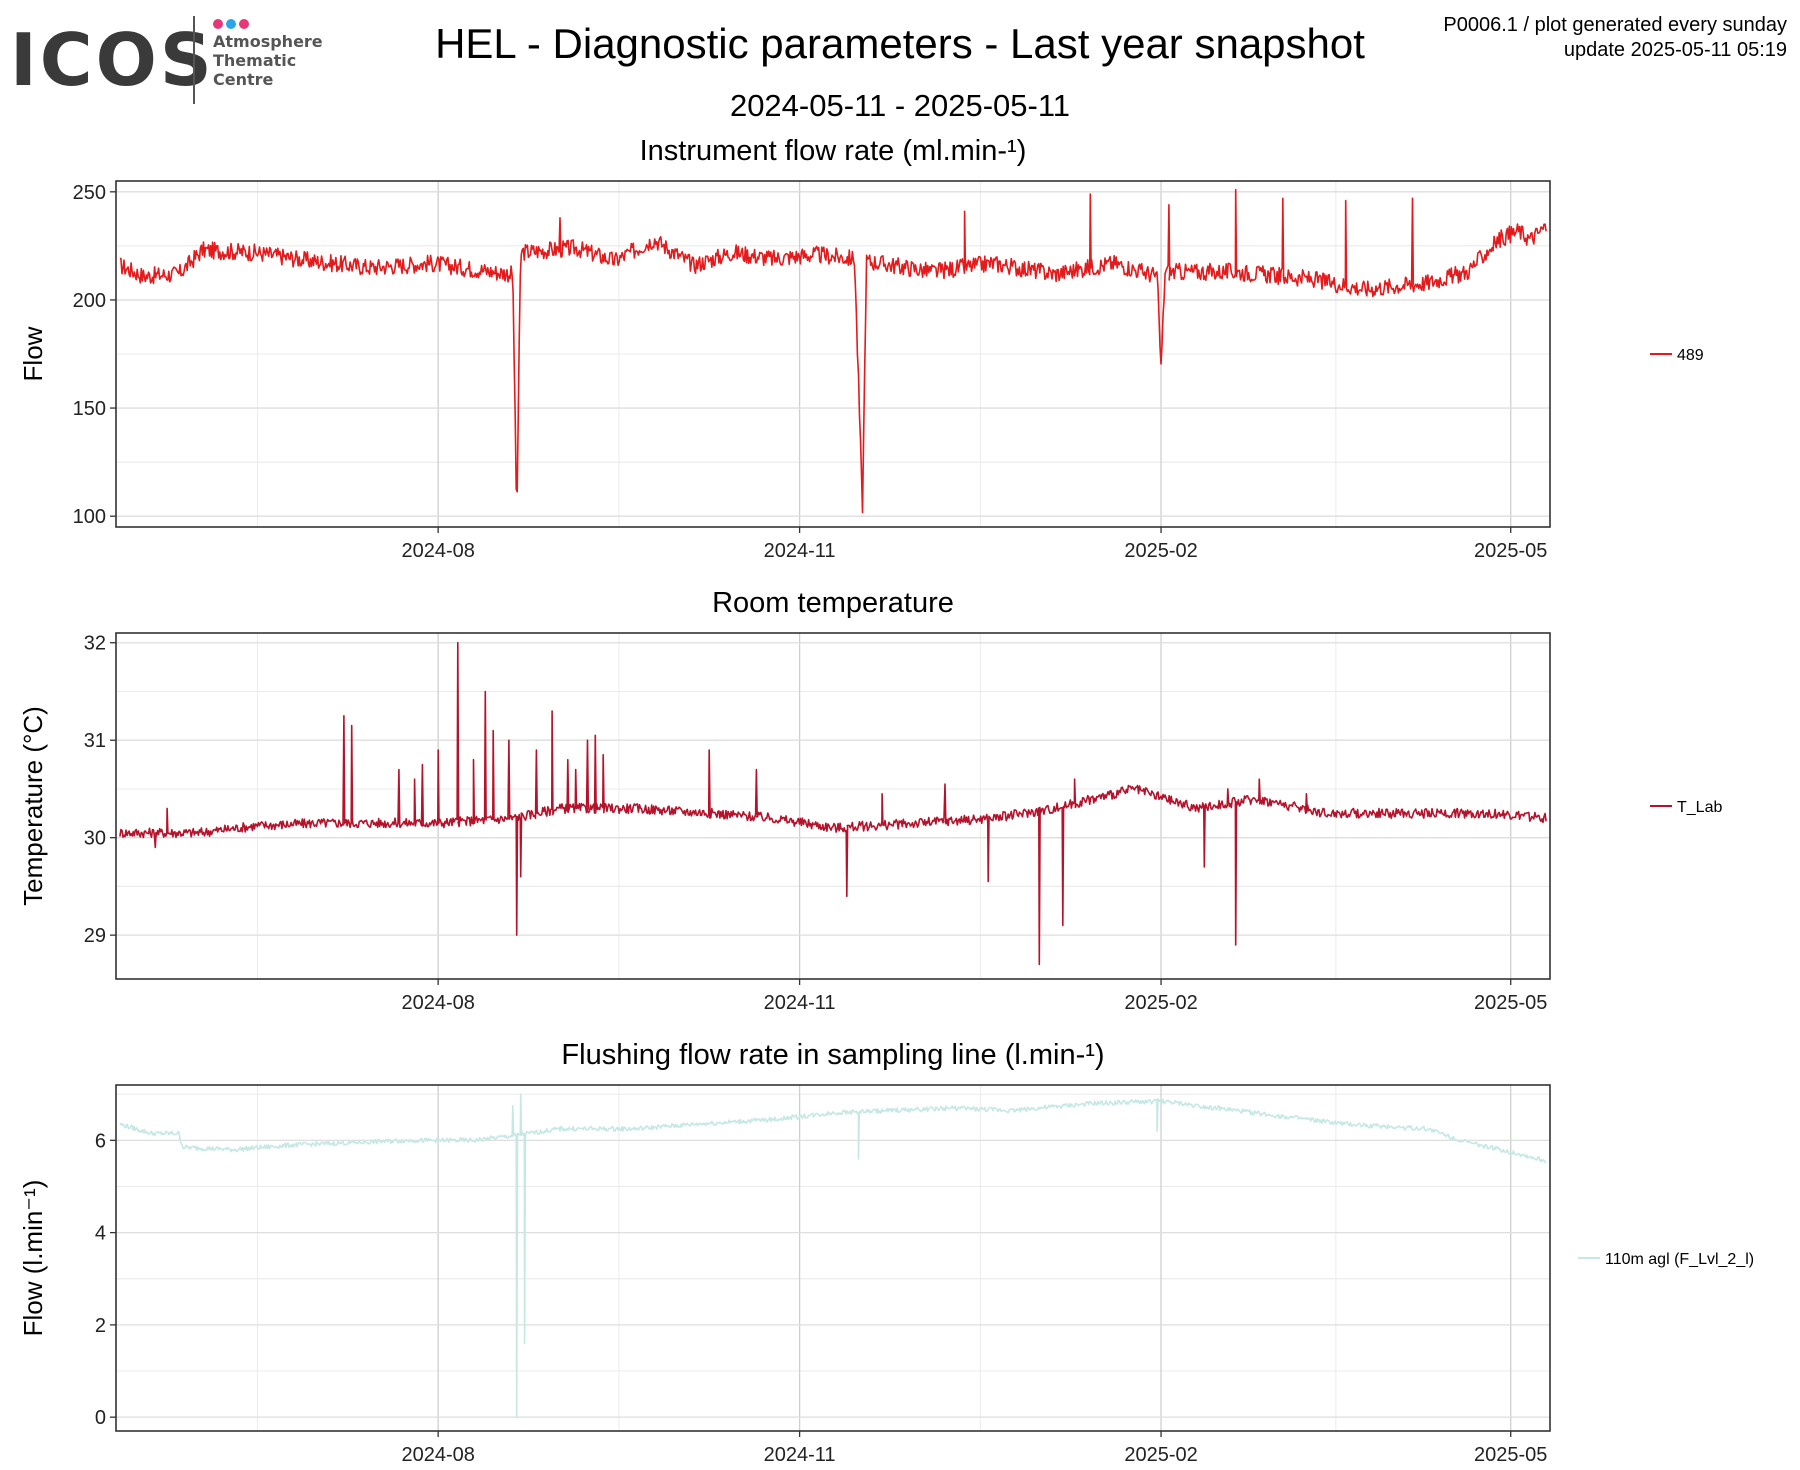 The height and width of the screenshot is (1470, 1800). What do you see at coordinates (268, 41) in the screenshot?
I see `logo-line: Atmosphere` at bounding box center [268, 41].